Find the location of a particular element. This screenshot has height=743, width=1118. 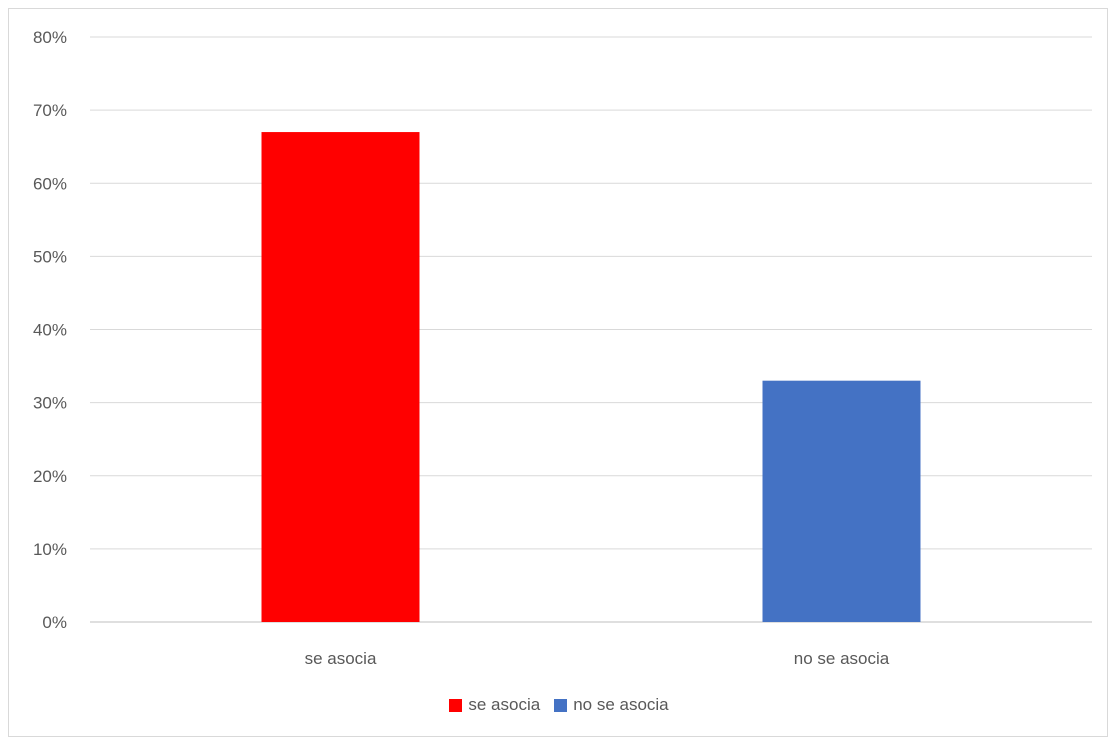

y-tick-label: 60% is located at coordinates (50, 183).